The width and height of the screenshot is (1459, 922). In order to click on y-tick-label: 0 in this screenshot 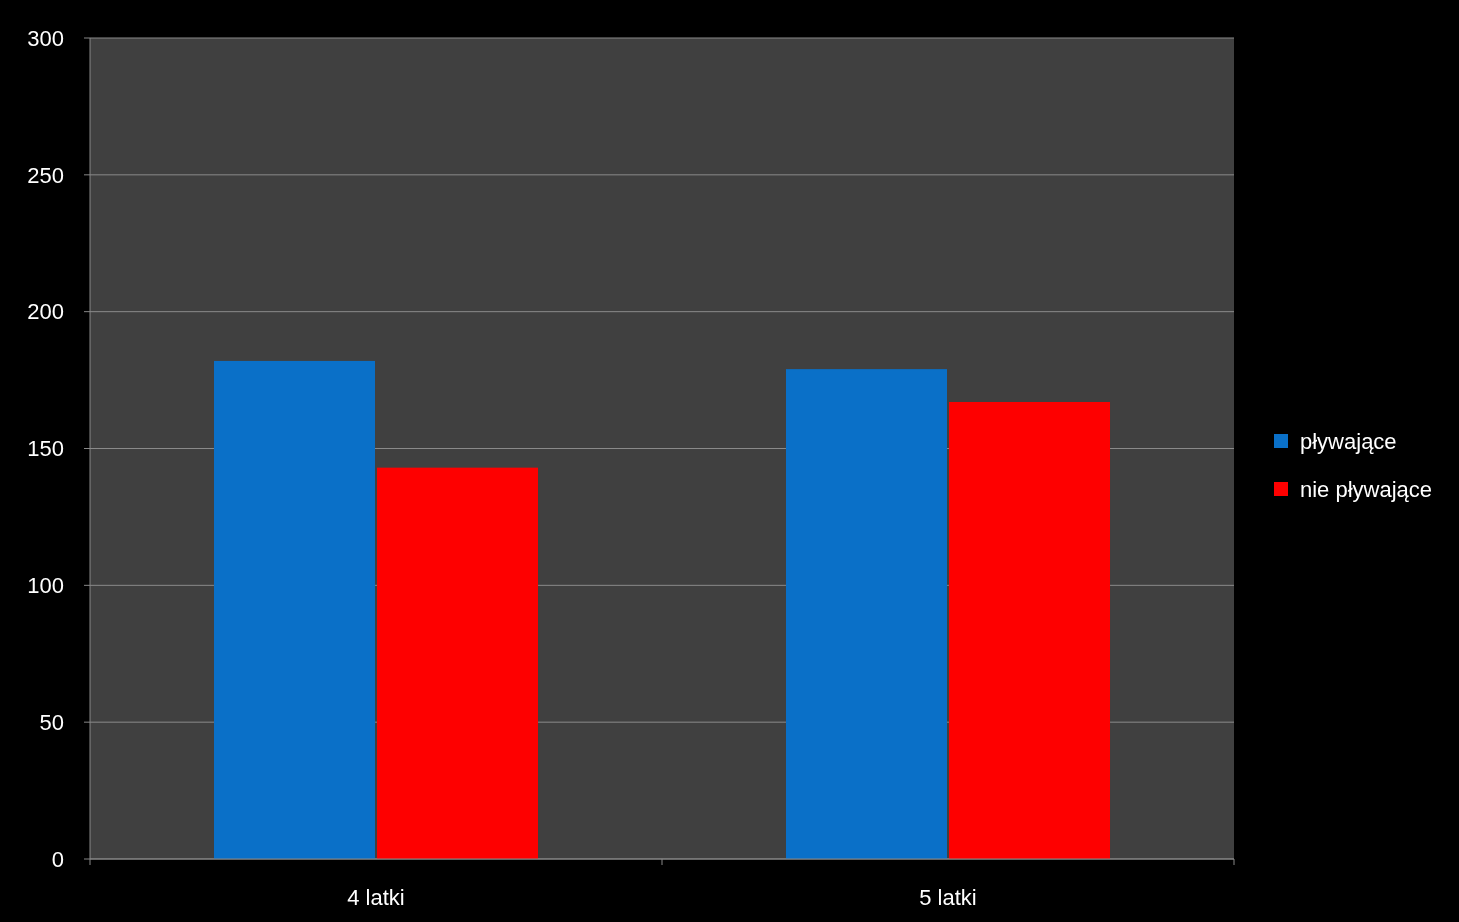, I will do `click(57, 859)`.